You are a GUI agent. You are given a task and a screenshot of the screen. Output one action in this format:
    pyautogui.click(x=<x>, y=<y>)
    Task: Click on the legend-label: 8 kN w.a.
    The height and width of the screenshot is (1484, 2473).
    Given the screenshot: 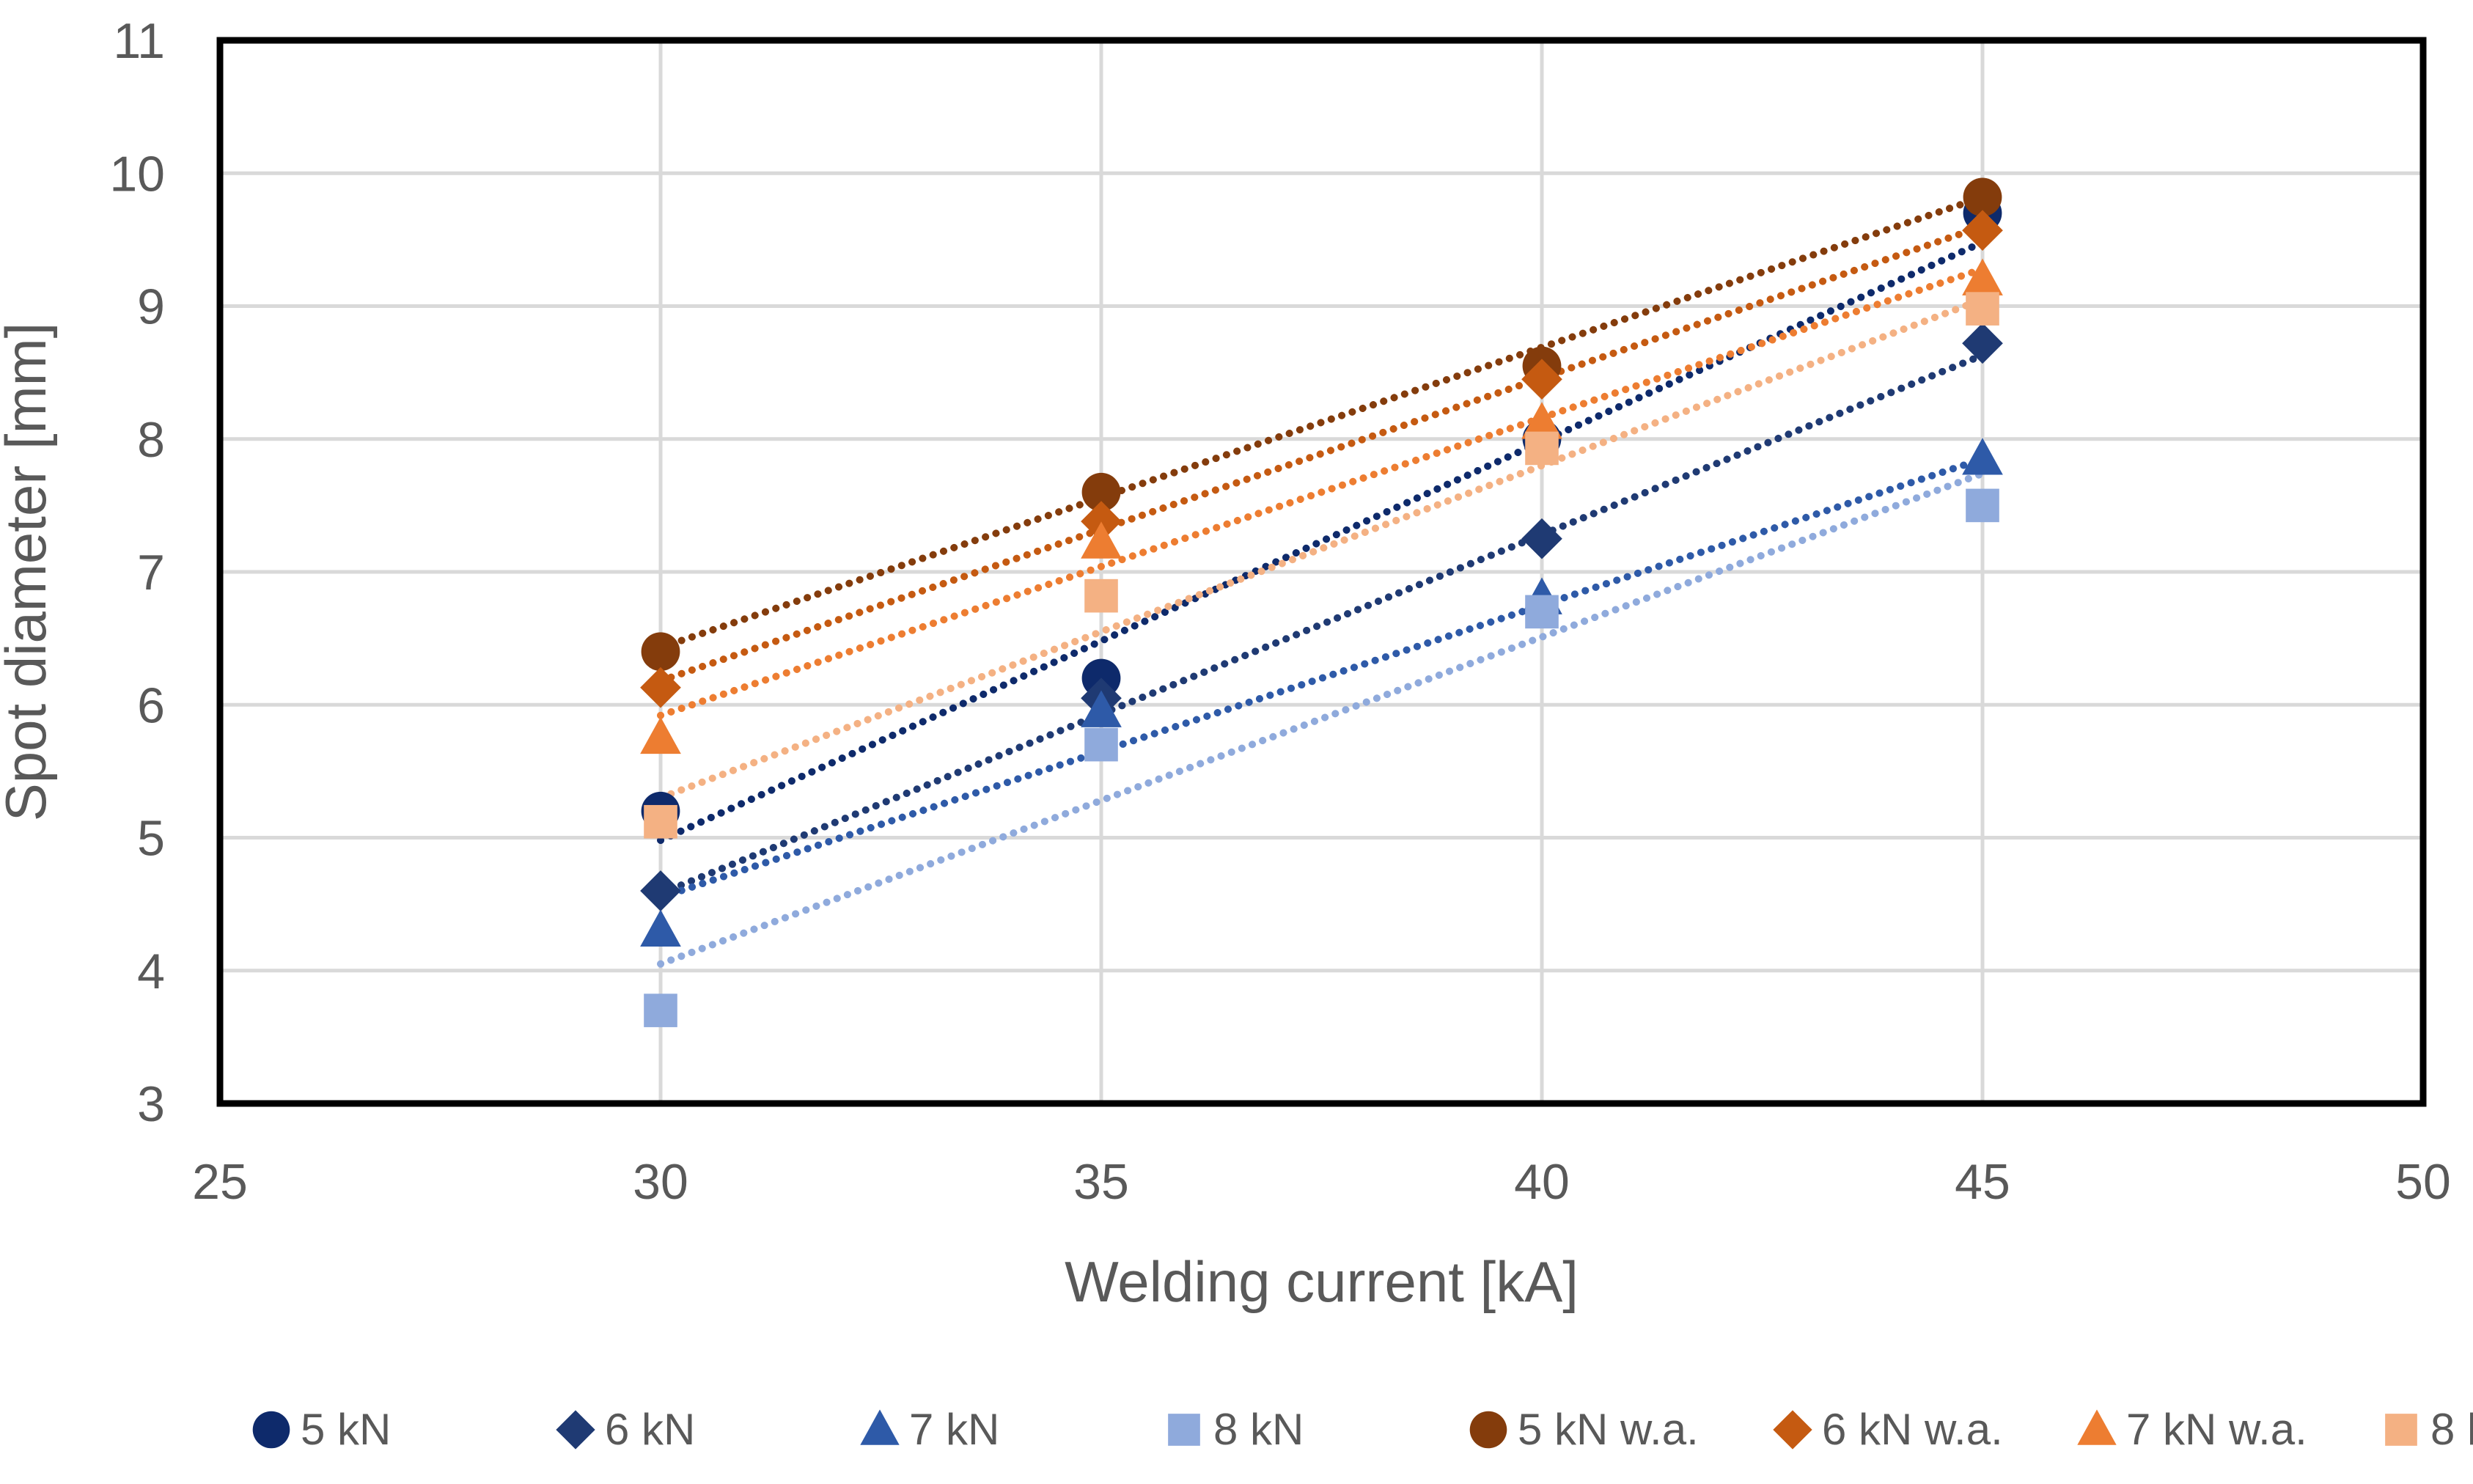 What is the action you would take?
    pyautogui.click(x=2452, y=1429)
    